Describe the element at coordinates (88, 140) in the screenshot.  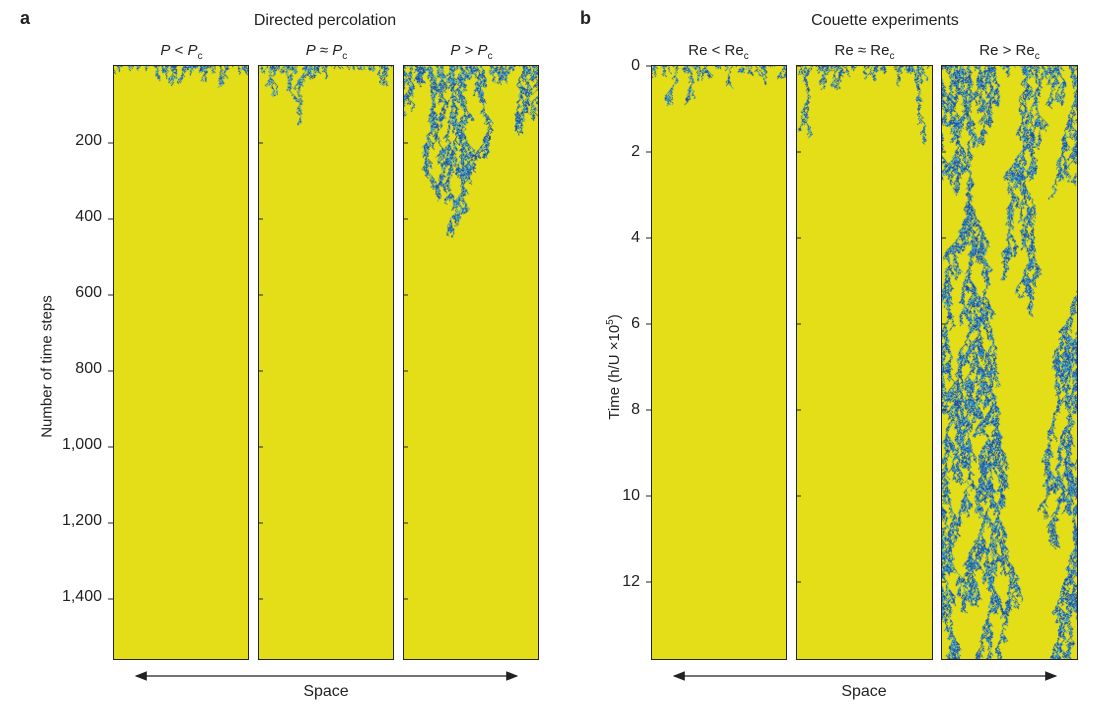
I see `y-tick-label: 200` at that location.